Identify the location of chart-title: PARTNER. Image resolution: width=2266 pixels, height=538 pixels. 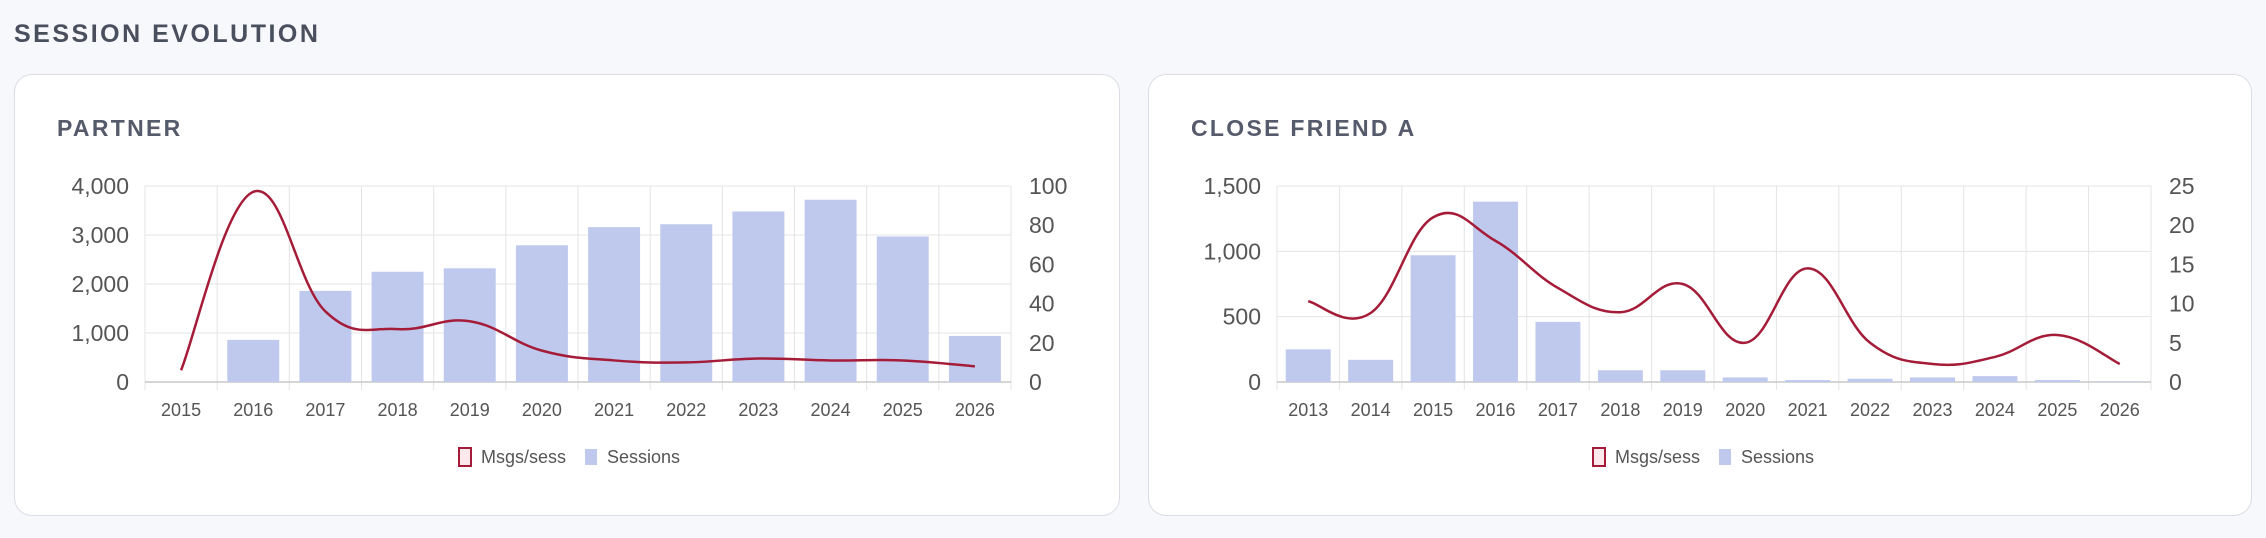
(120, 128).